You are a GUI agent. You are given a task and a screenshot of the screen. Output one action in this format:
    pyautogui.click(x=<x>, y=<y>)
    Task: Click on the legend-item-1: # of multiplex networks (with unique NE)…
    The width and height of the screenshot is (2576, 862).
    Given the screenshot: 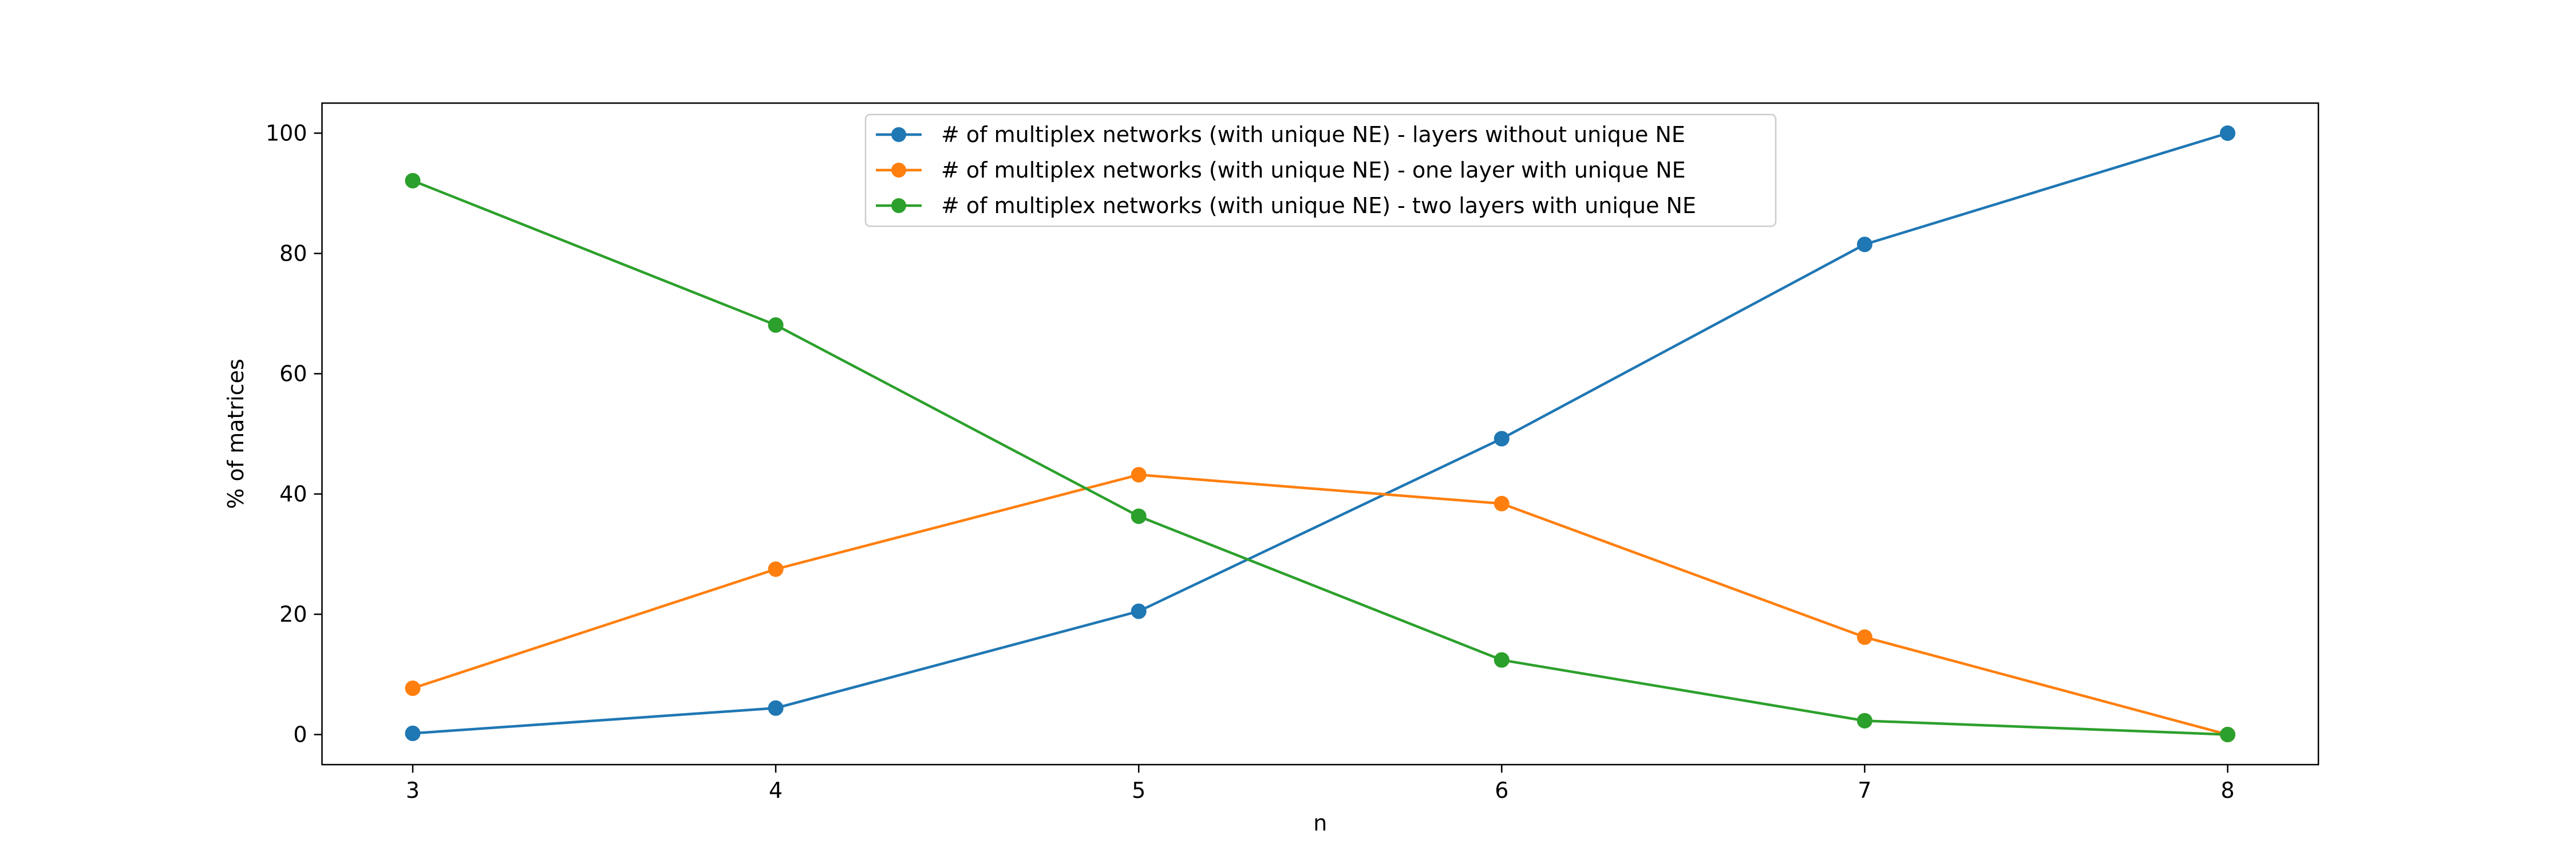 What is the action you would take?
    pyautogui.click(x=1280, y=134)
    